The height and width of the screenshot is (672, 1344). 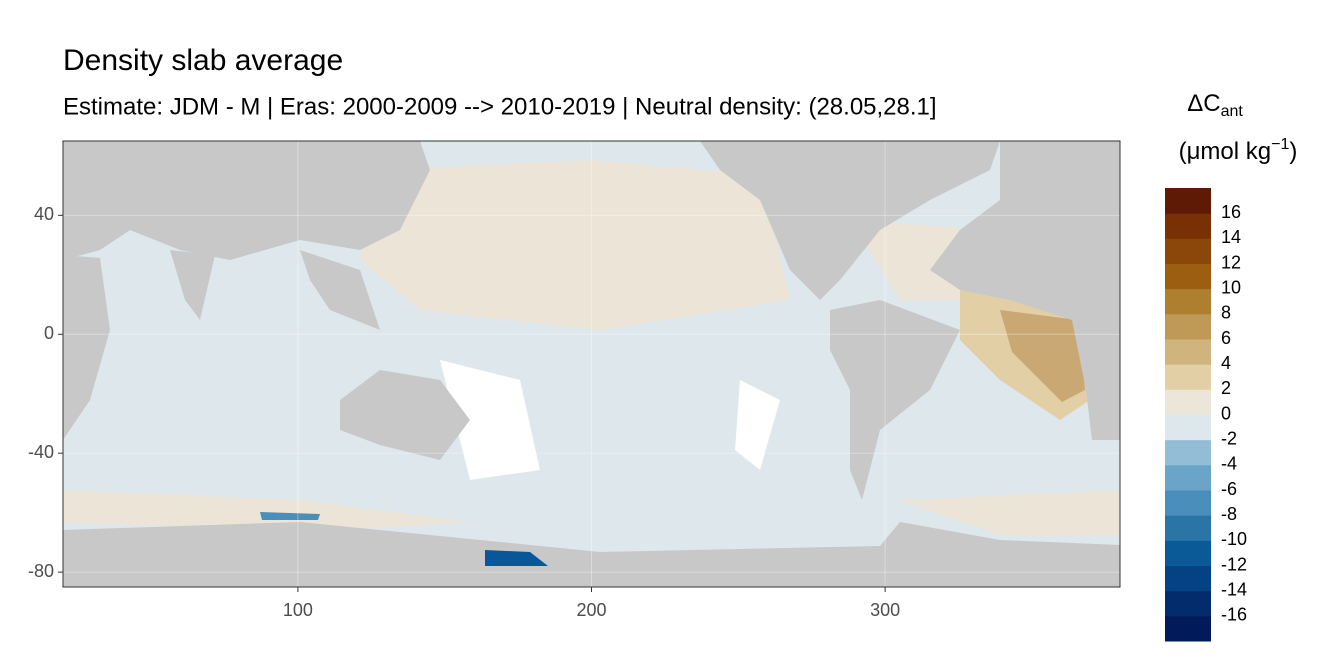 I want to click on y-tick-label: -80, so click(x=41, y=571).